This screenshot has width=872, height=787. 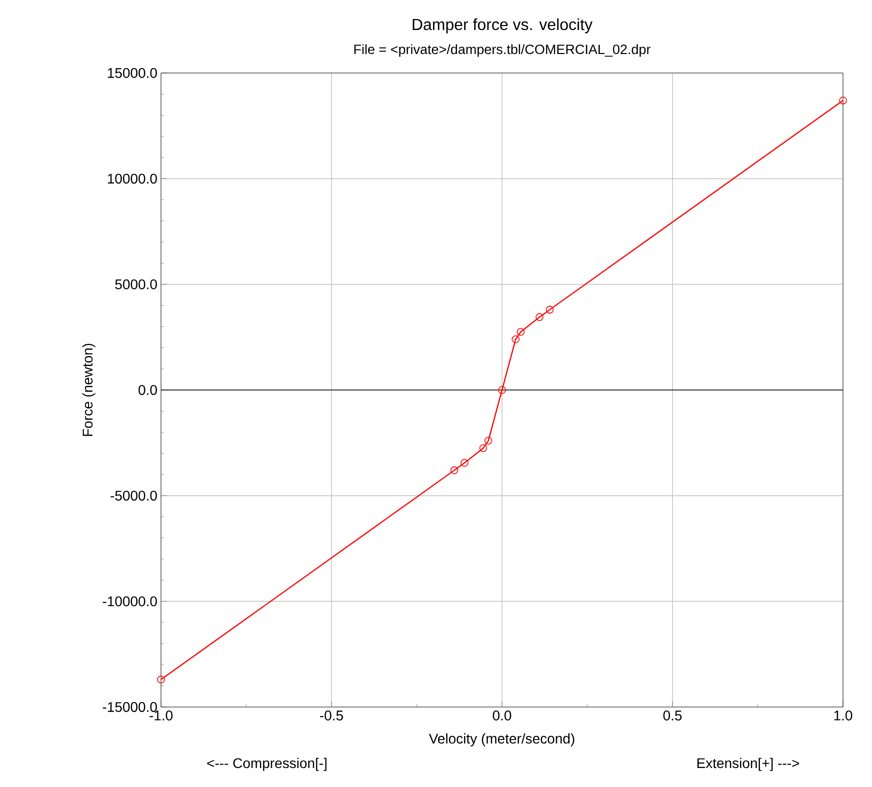 I want to click on y-tick-label: 10000.0, so click(x=132, y=179).